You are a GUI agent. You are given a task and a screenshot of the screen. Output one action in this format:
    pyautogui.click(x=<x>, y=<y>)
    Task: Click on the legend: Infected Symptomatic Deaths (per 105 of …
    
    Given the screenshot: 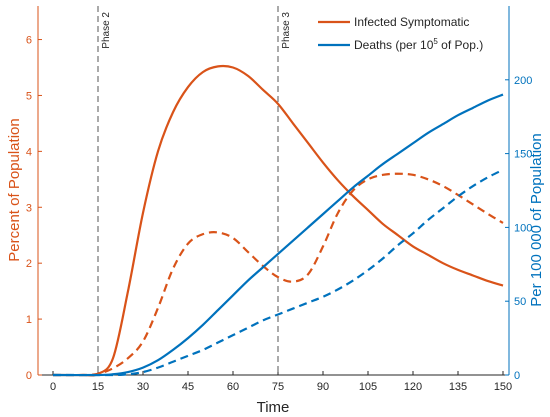 What is the action you would take?
    pyautogui.click(x=400, y=33)
    